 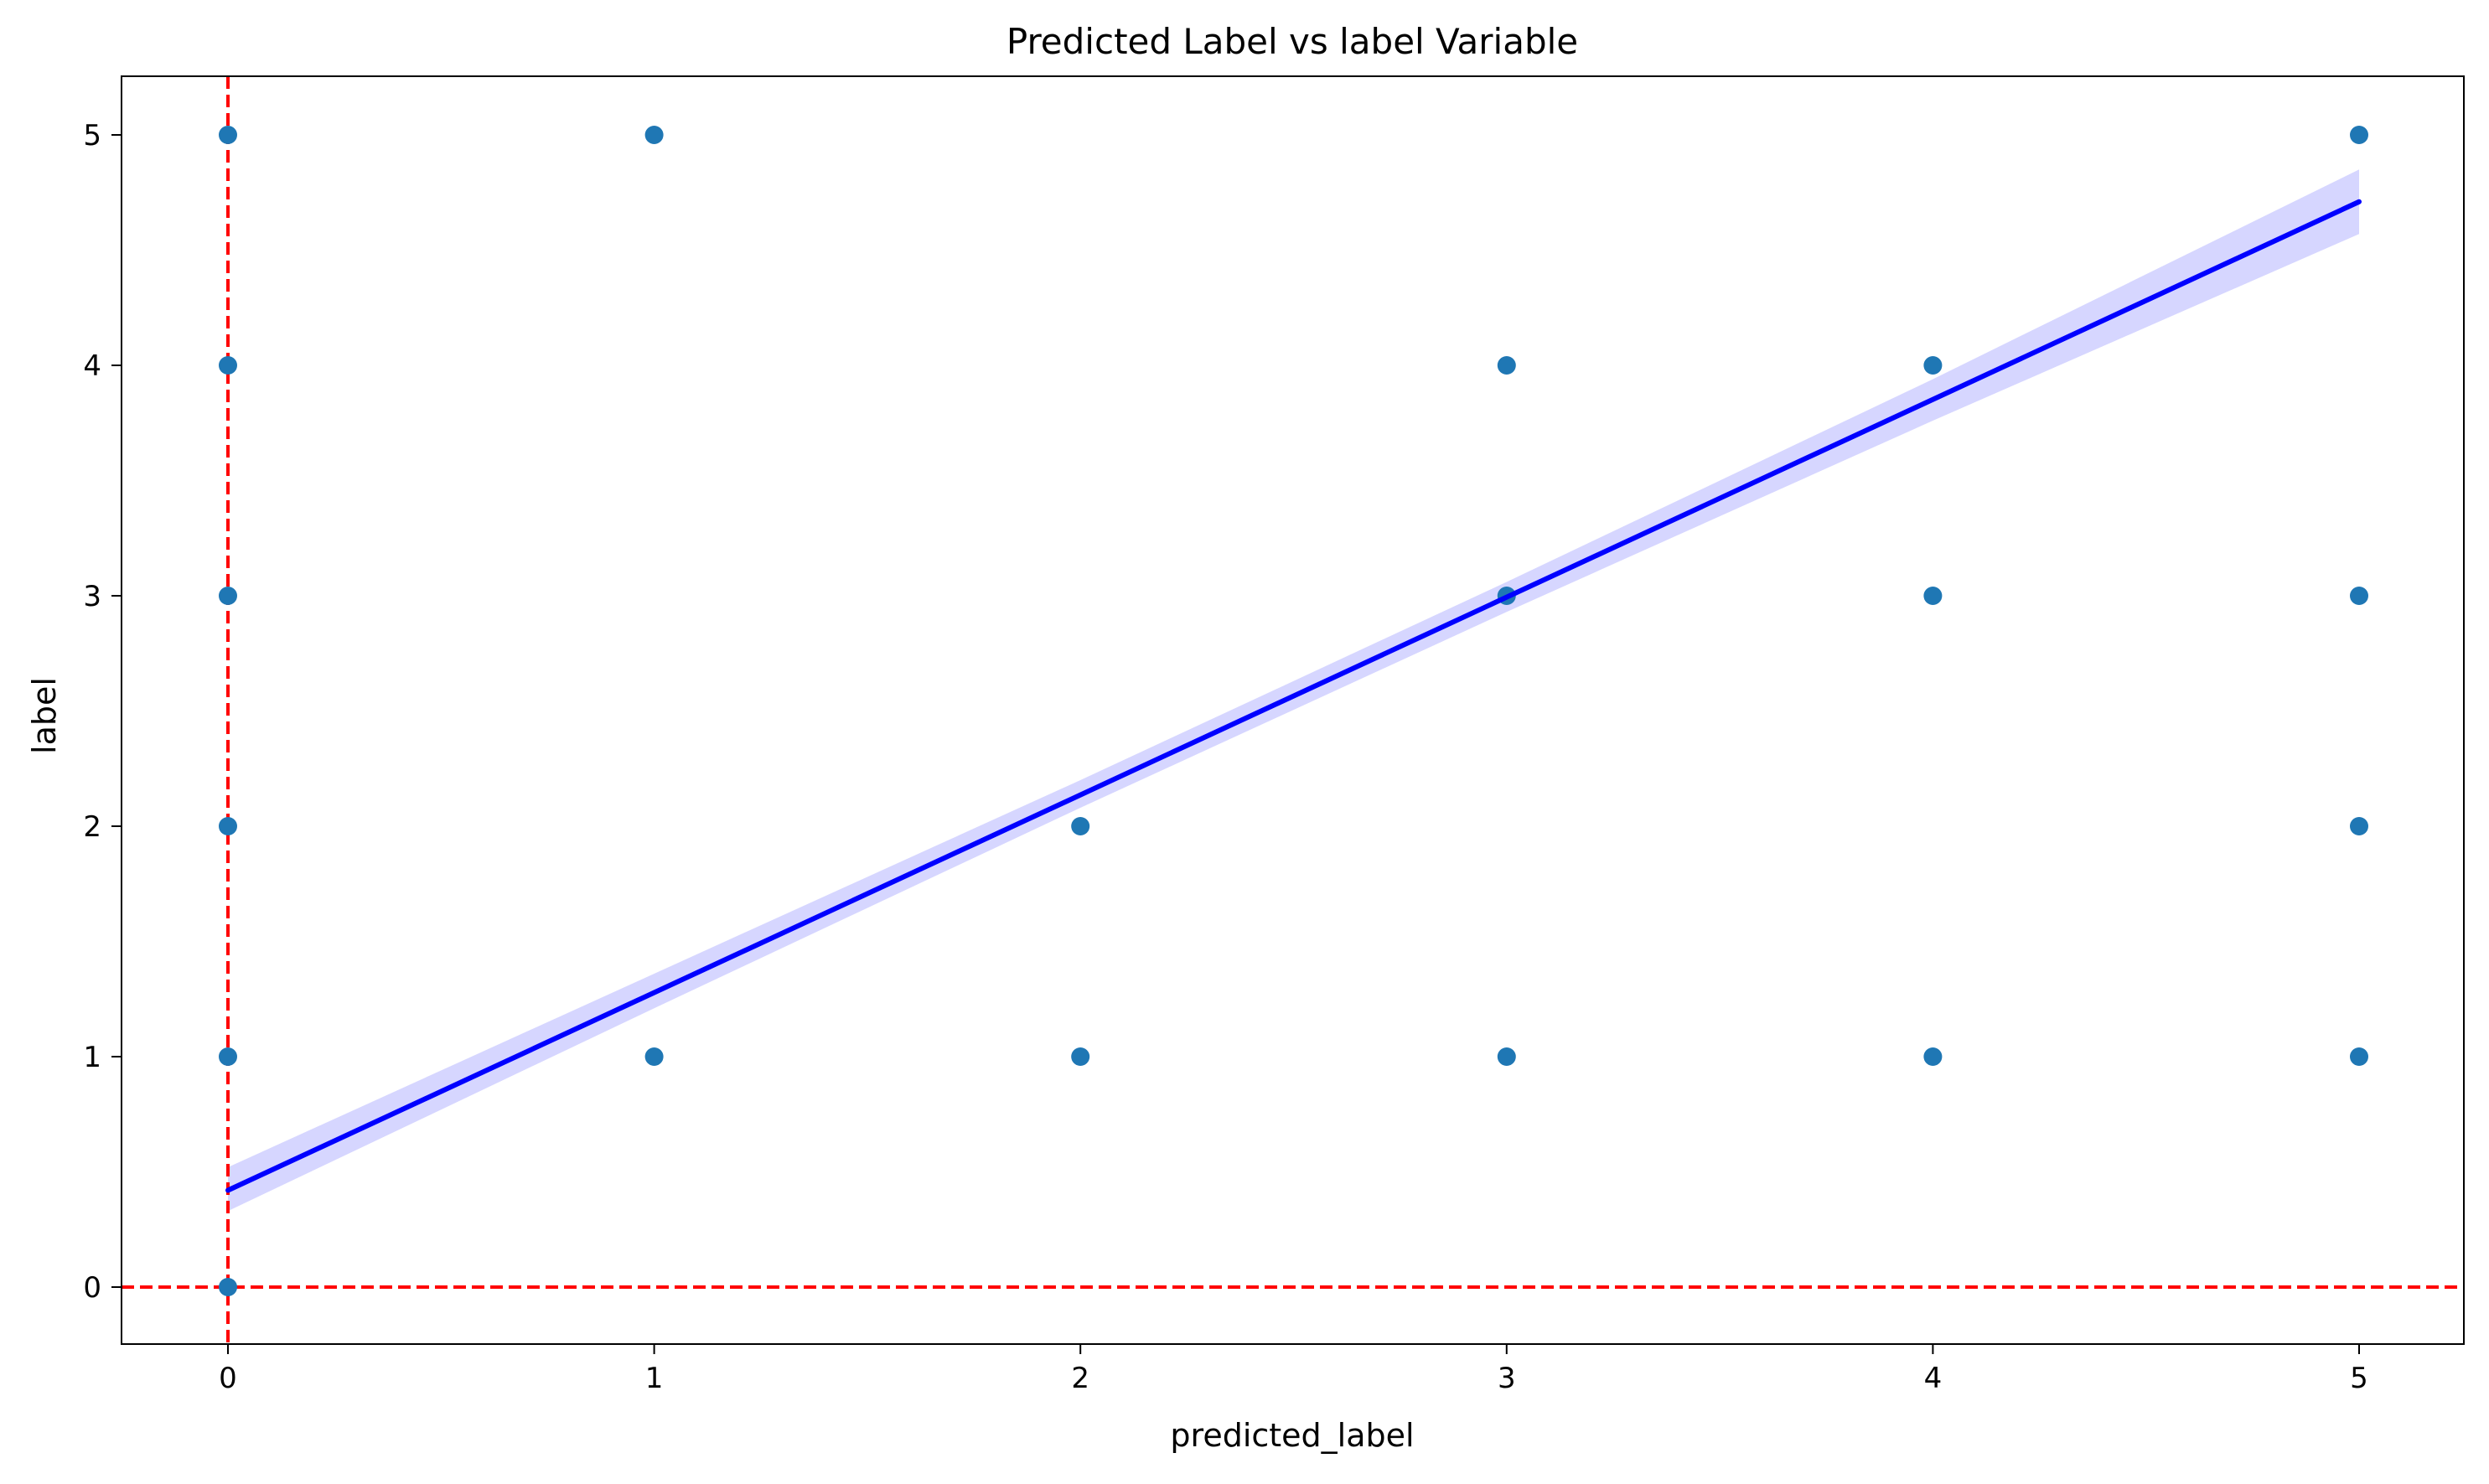 I want to click on y-tick-label: 3, so click(x=92, y=596).